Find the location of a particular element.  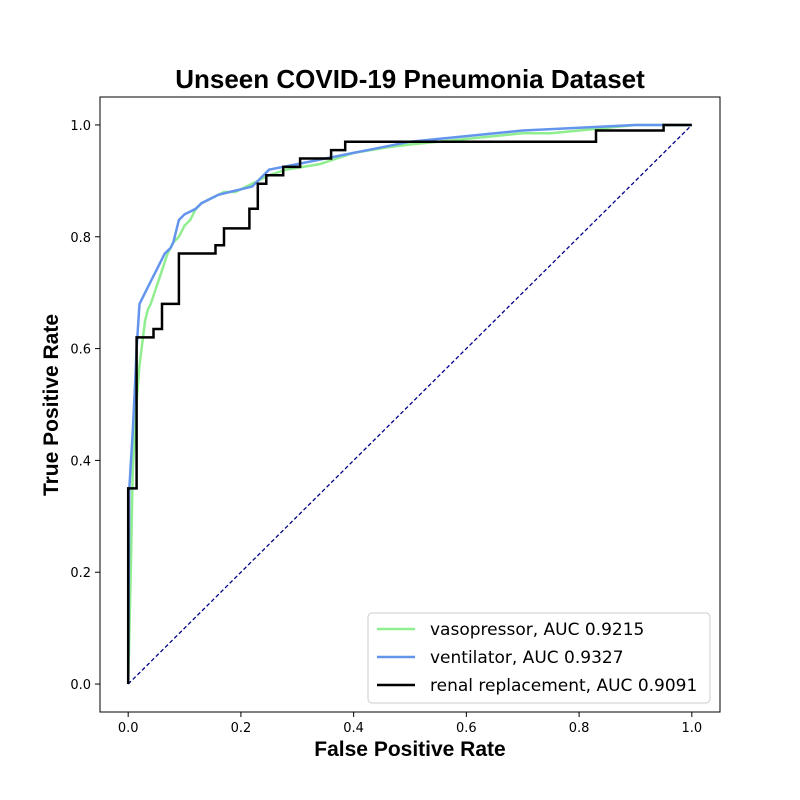

x-tick-label: 0.2 is located at coordinates (241, 728).